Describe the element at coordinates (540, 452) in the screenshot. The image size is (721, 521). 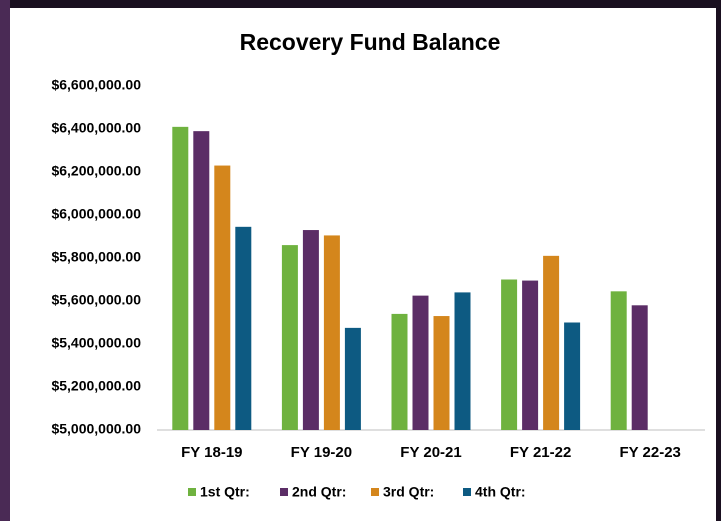
I see `x-tick-label: FY 21-22` at that location.